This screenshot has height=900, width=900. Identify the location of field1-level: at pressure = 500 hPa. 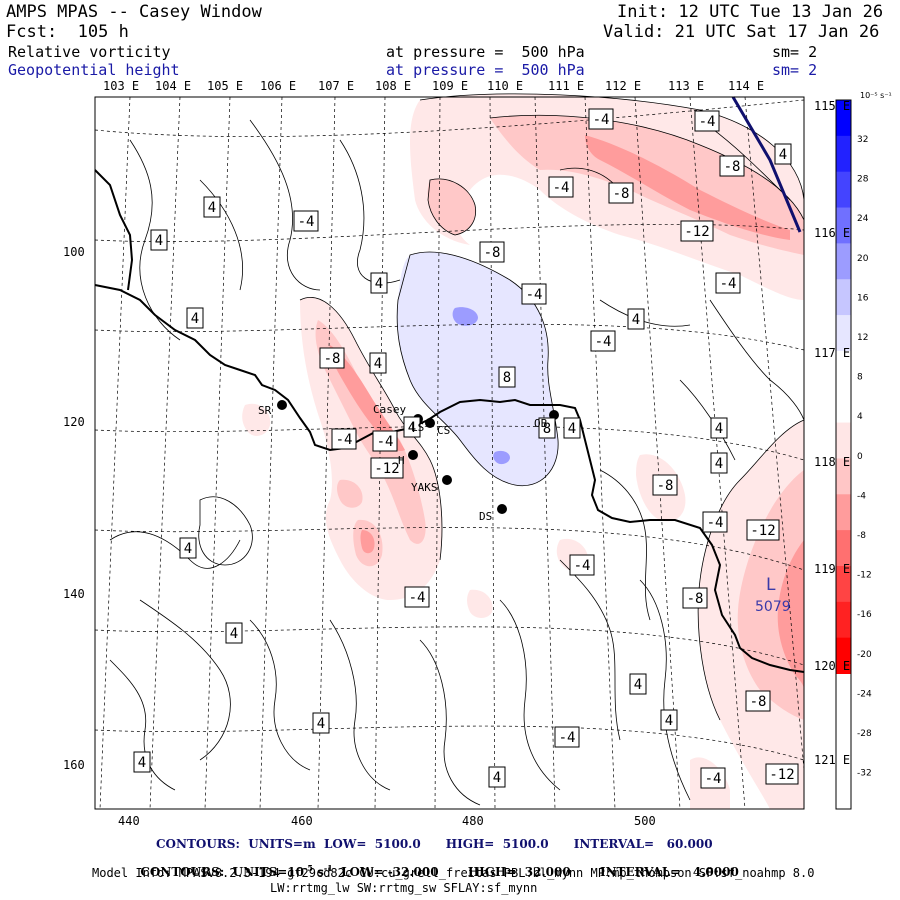
(485, 52).